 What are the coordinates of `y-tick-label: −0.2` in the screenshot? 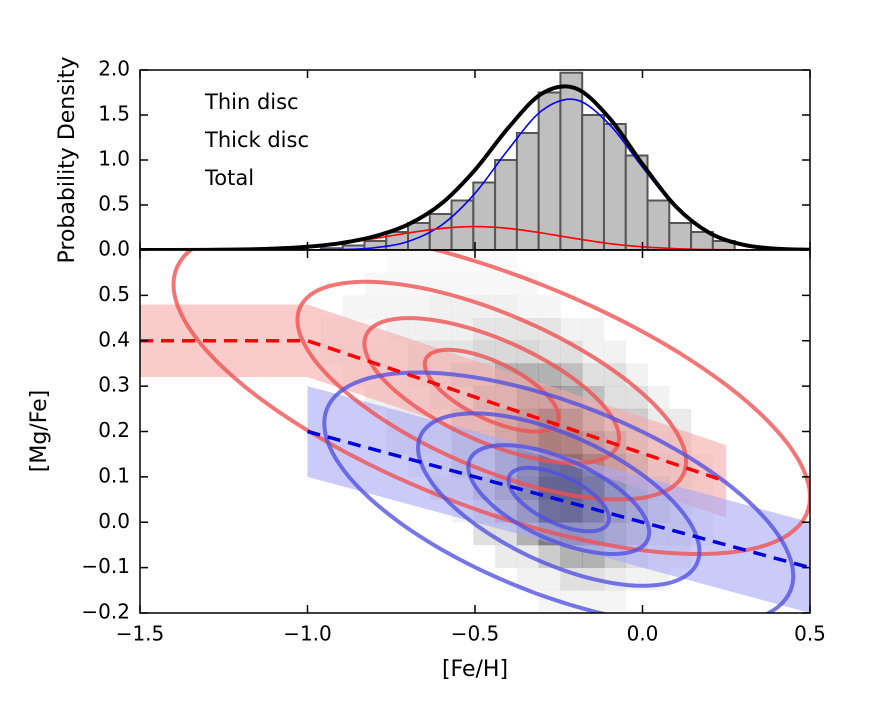 It's located at (105, 612).